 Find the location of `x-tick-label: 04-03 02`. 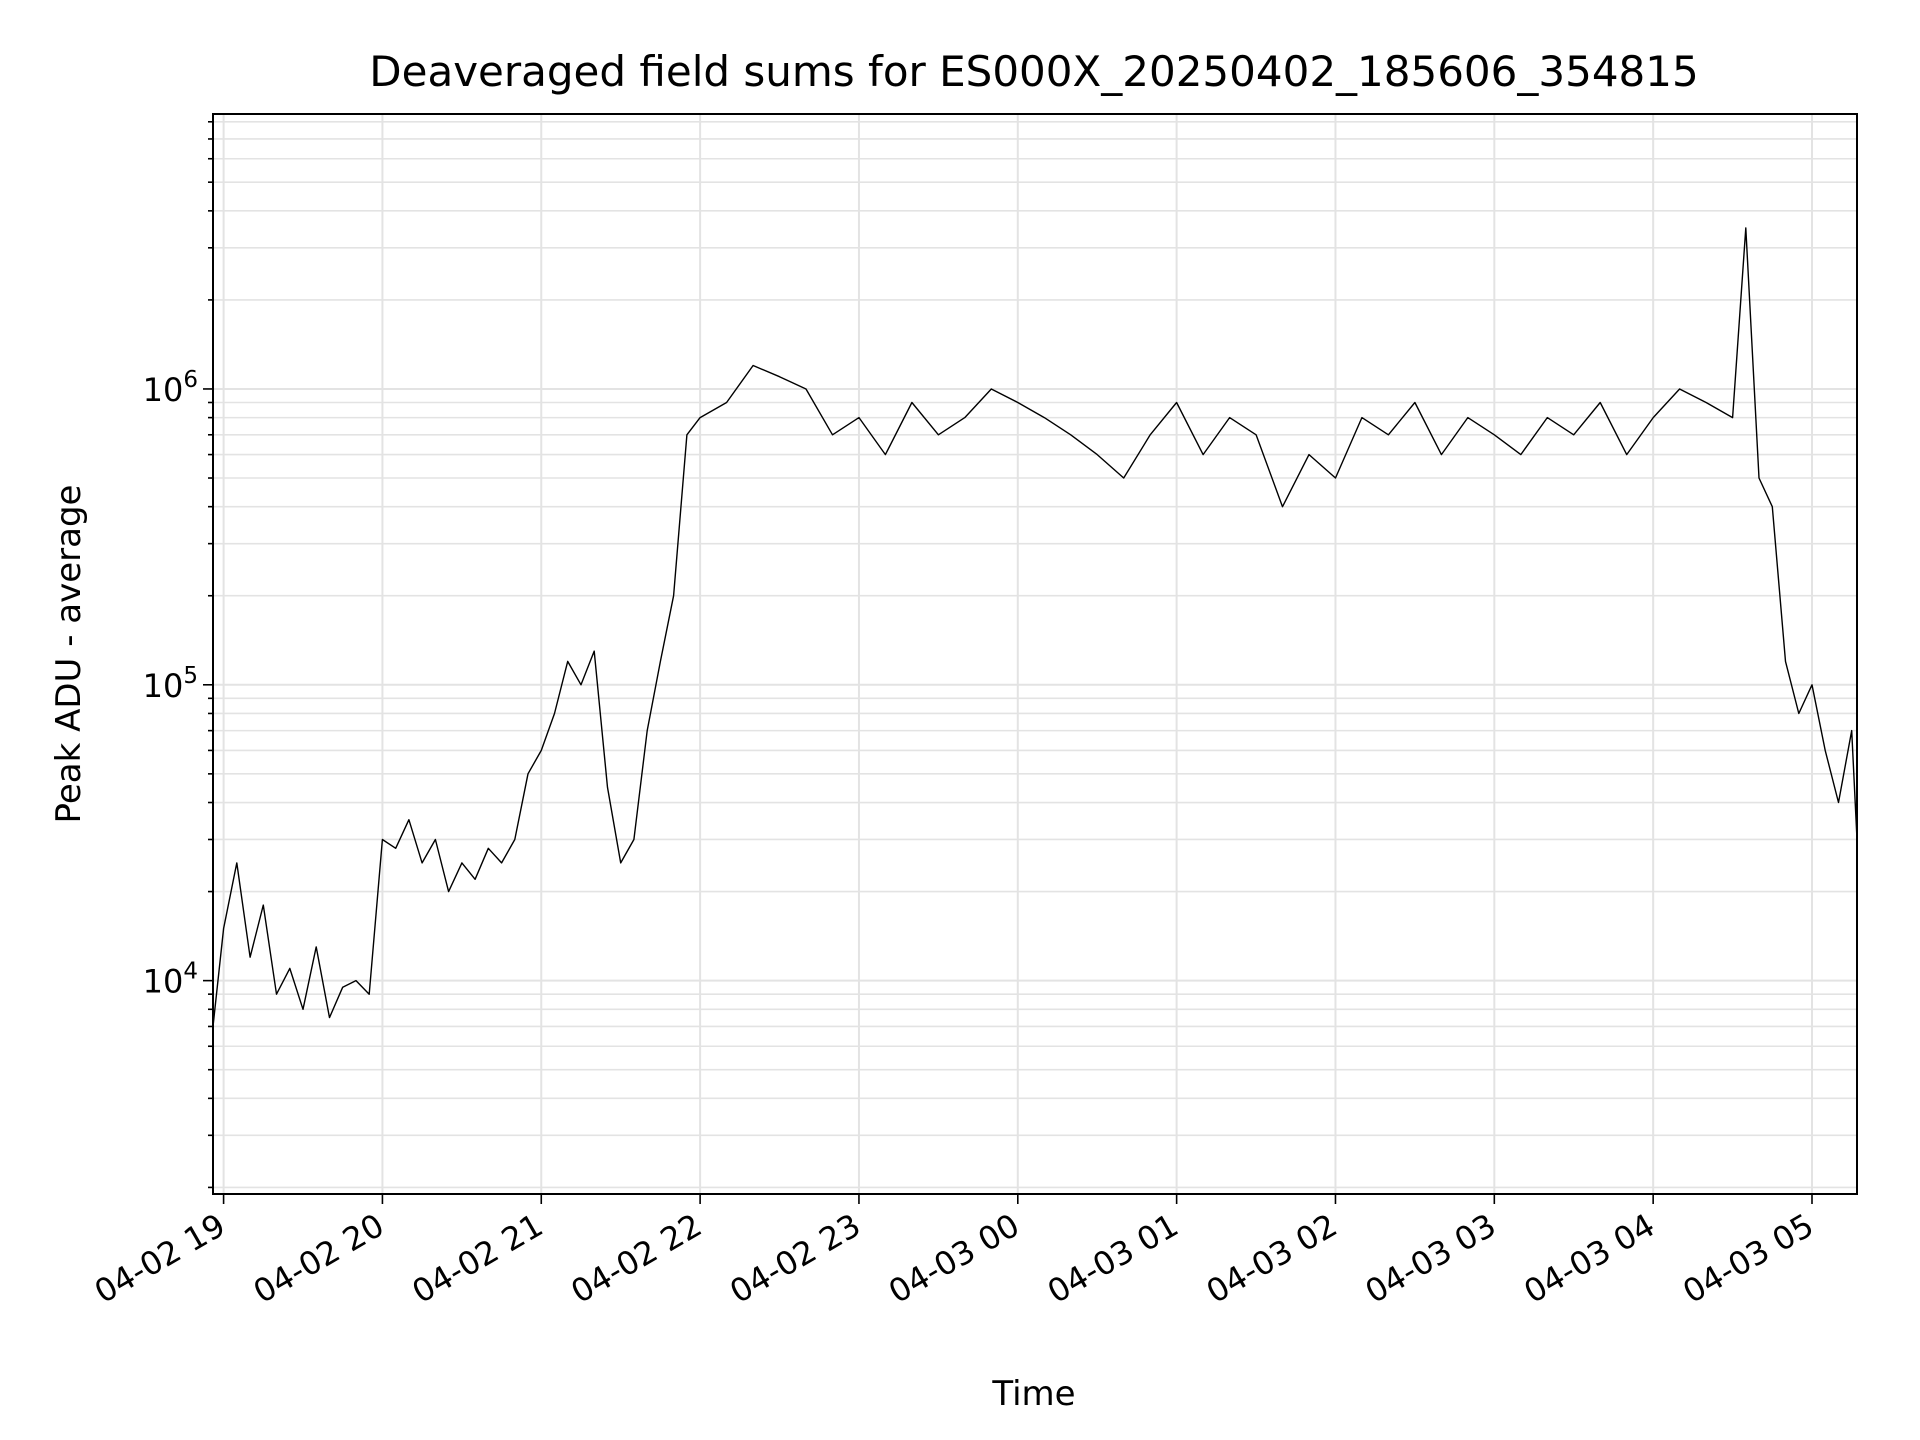

x-tick-label: 04-03 02 is located at coordinates (1272, 1258).